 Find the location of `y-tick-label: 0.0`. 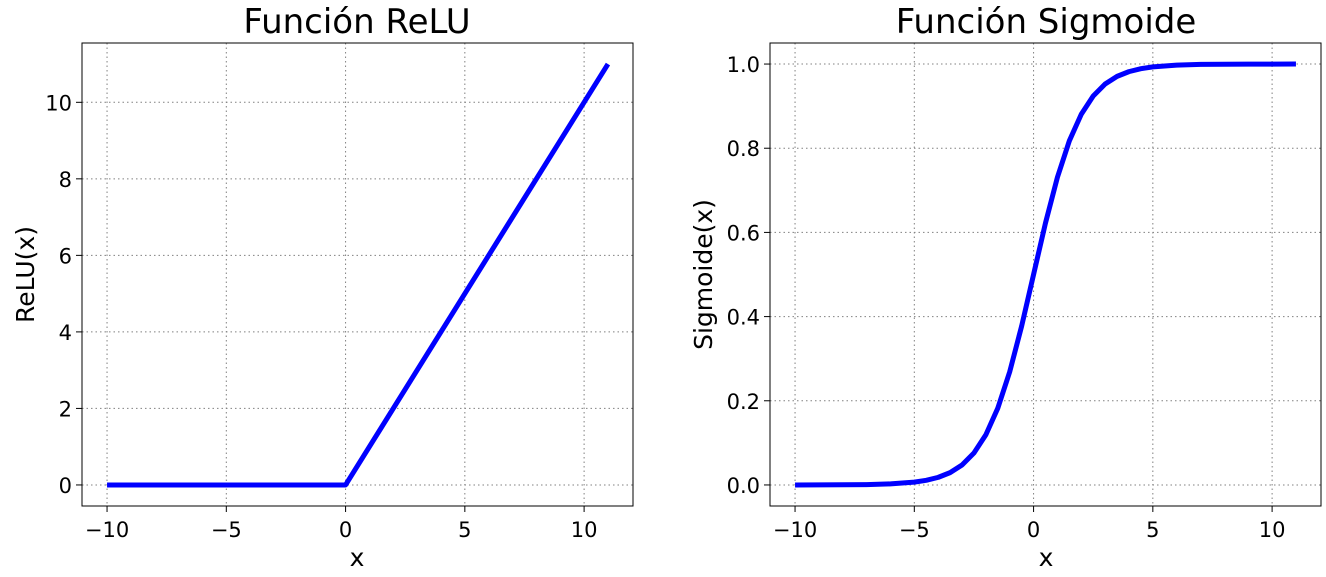

y-tick-label: 0.0 is located at coordinates (743, 486).